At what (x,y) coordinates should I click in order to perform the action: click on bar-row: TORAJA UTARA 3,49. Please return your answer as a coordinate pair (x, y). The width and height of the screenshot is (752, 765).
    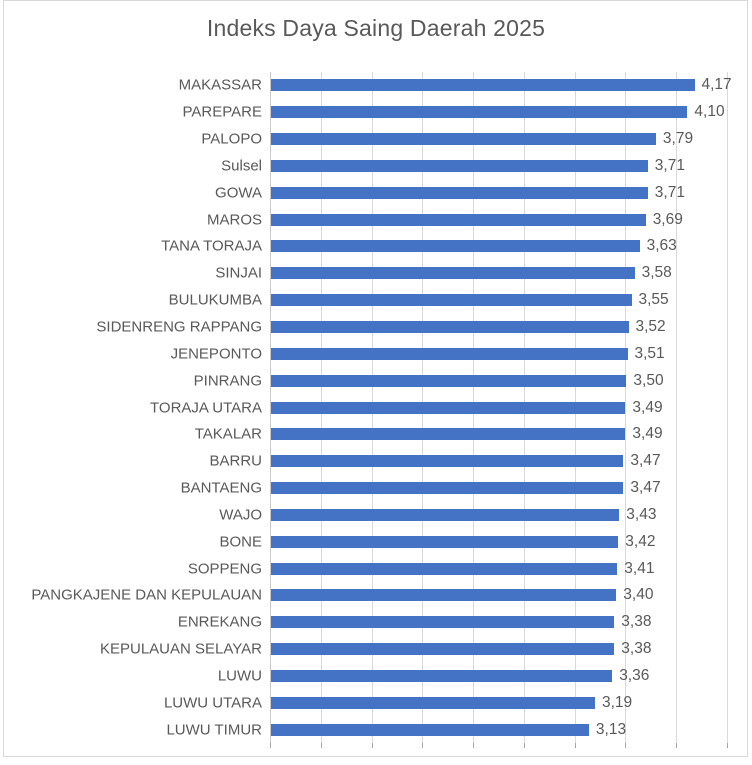
    Looking at the image, I should click on (376, 407).